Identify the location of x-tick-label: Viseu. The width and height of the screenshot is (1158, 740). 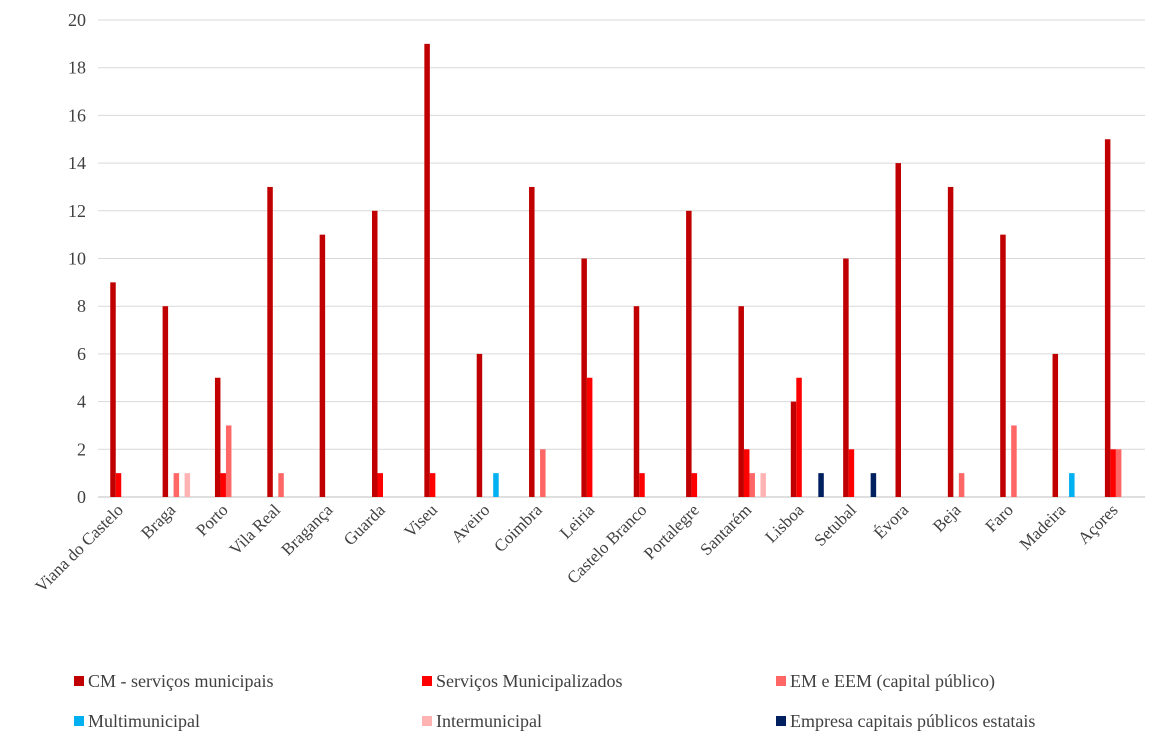
(420, 520).